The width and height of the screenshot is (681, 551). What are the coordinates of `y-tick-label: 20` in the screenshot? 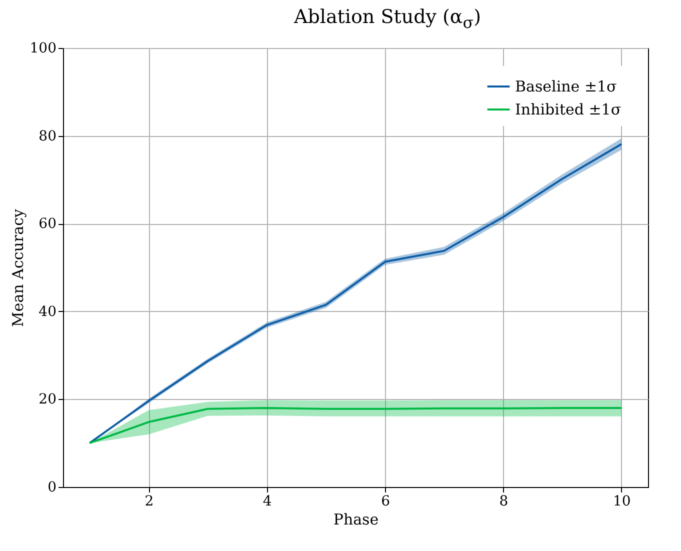 It's located at (47, 400).